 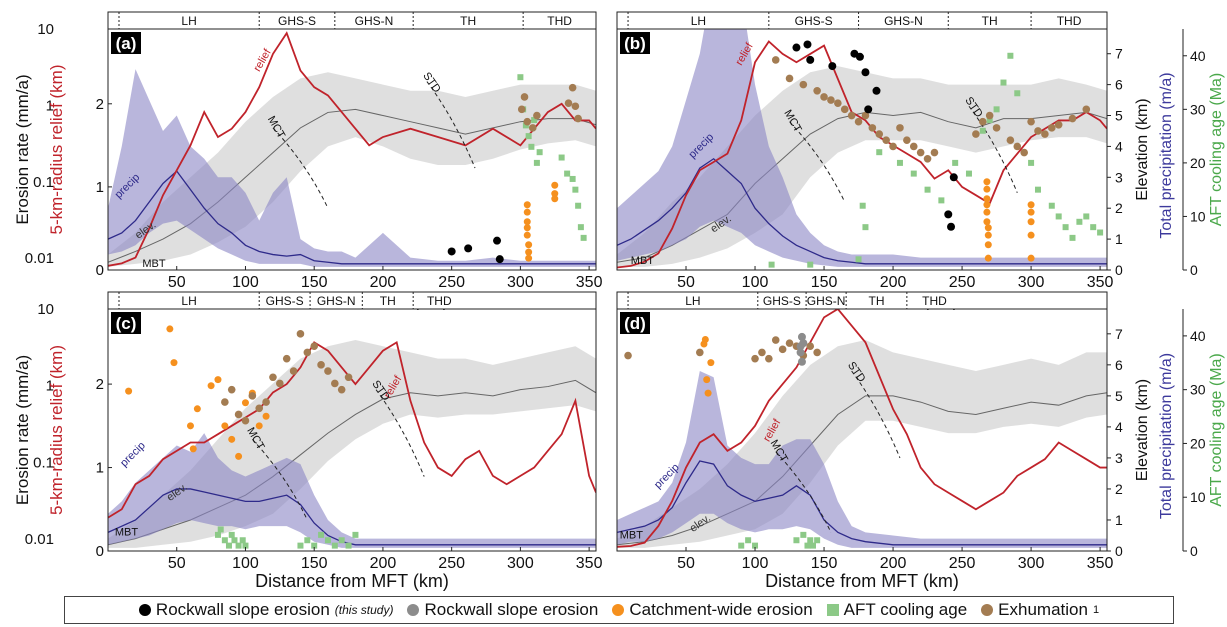 I want to click on legend-item-rockwall: Rockwall slope erosion, so click(x=502, y=610).